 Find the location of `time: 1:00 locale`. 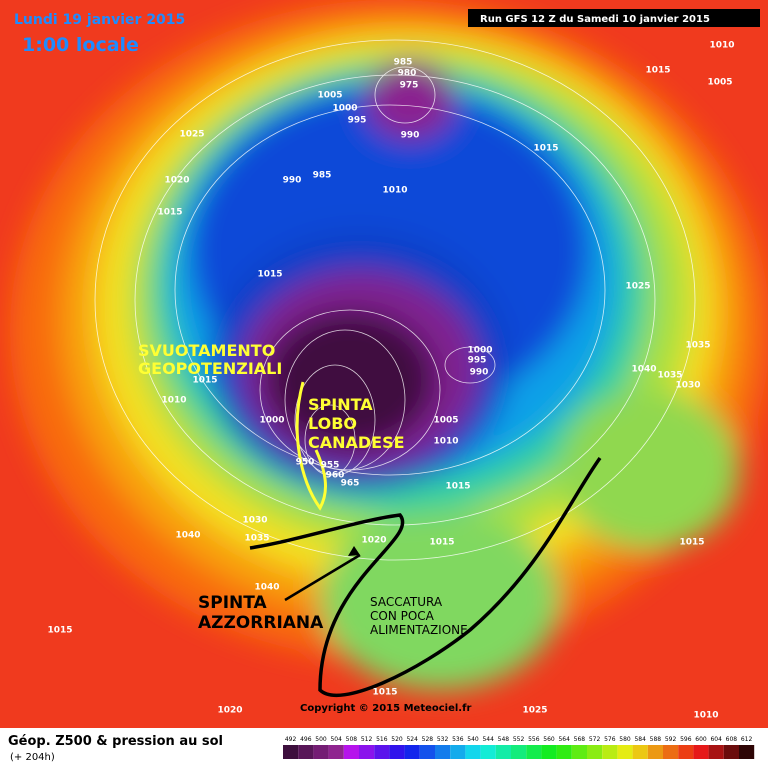

time: 1:00 locale is located at coordinates (80, 45).